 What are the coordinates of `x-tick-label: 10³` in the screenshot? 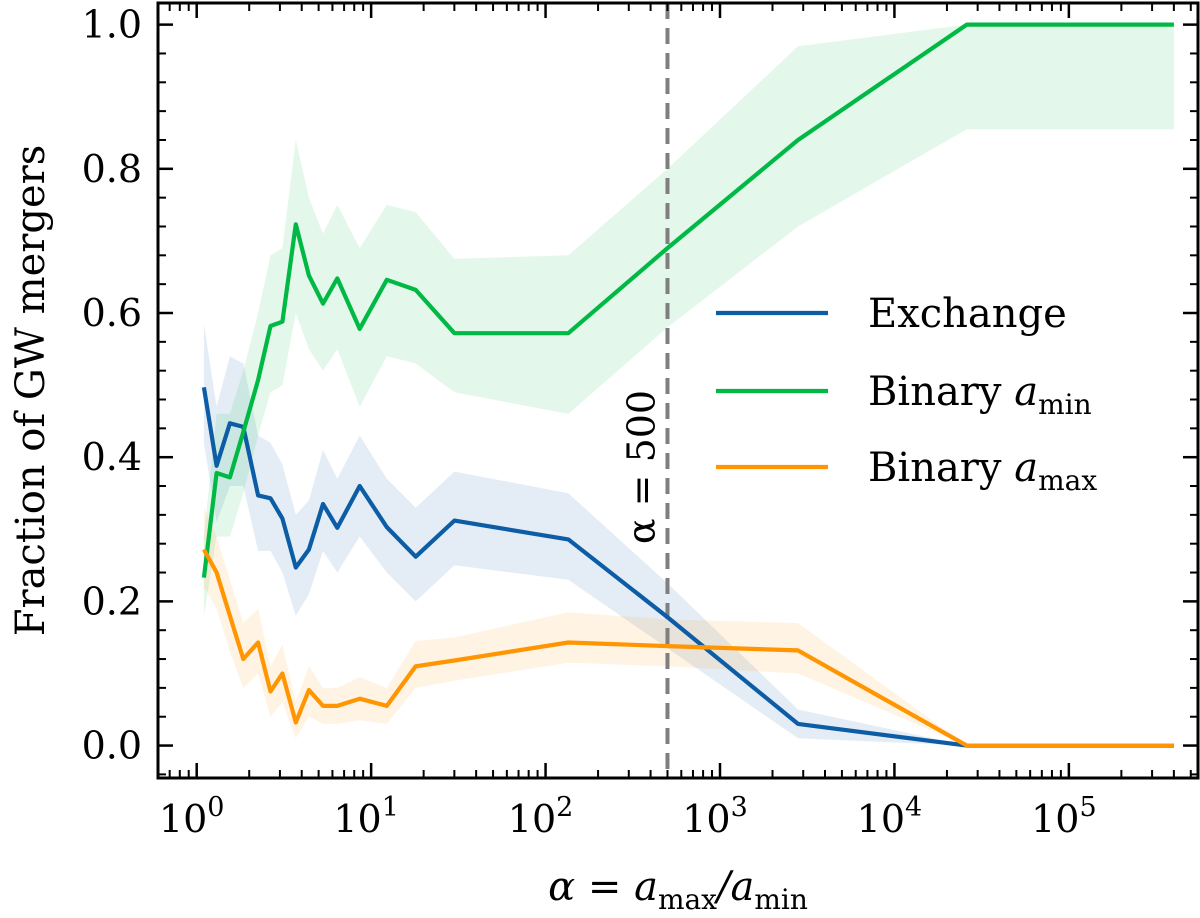 It's located at (715, 816).